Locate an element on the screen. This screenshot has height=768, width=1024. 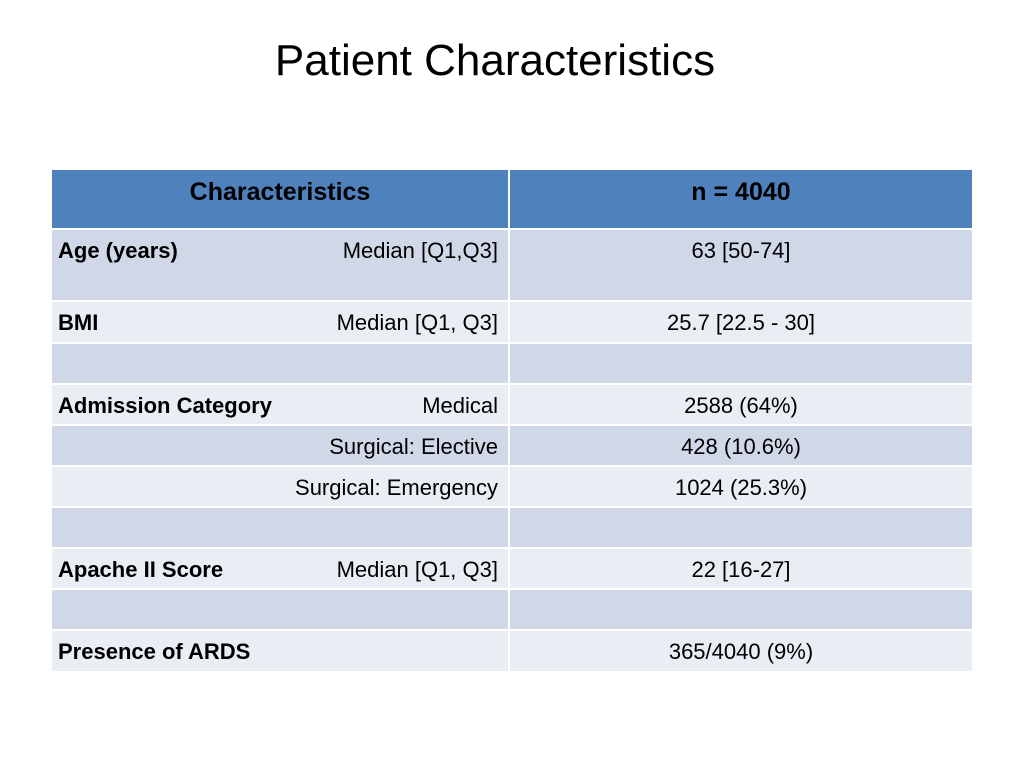
table-row-ards: Presence of ARDS 365/4040 (9%) is located at coordinates (512, 652).